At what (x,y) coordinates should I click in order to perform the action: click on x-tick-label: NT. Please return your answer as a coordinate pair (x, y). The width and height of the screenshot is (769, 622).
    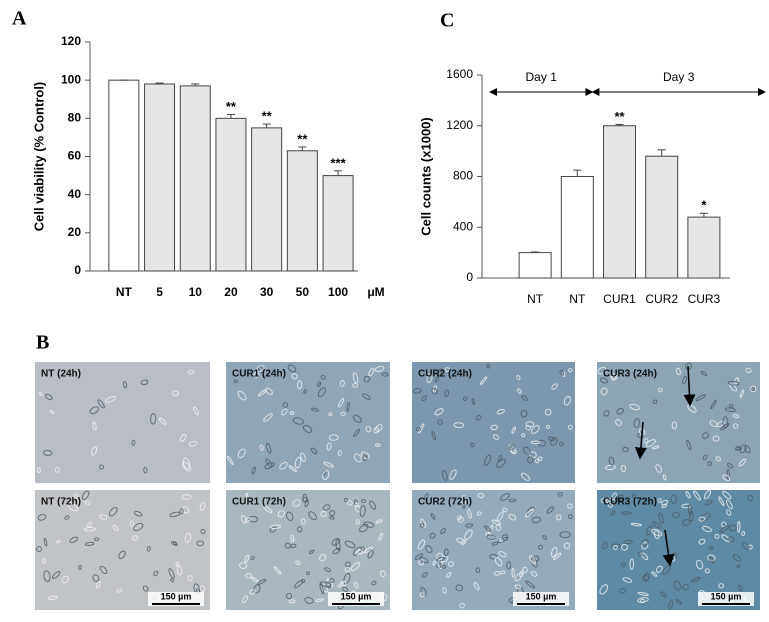
    Looking at the image, I should click on (577, 299).